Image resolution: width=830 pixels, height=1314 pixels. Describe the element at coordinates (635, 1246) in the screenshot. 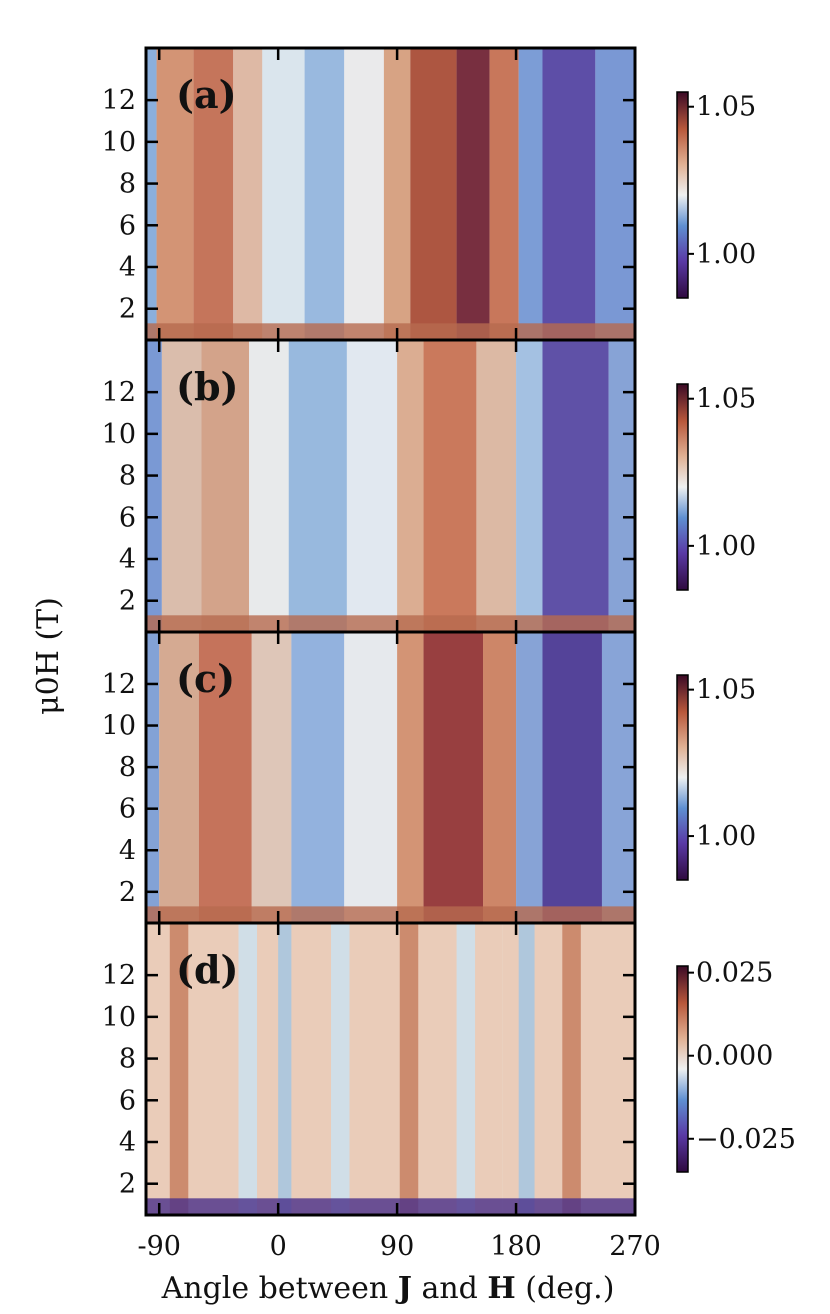

I see `x-tick-label: 270` at that location.